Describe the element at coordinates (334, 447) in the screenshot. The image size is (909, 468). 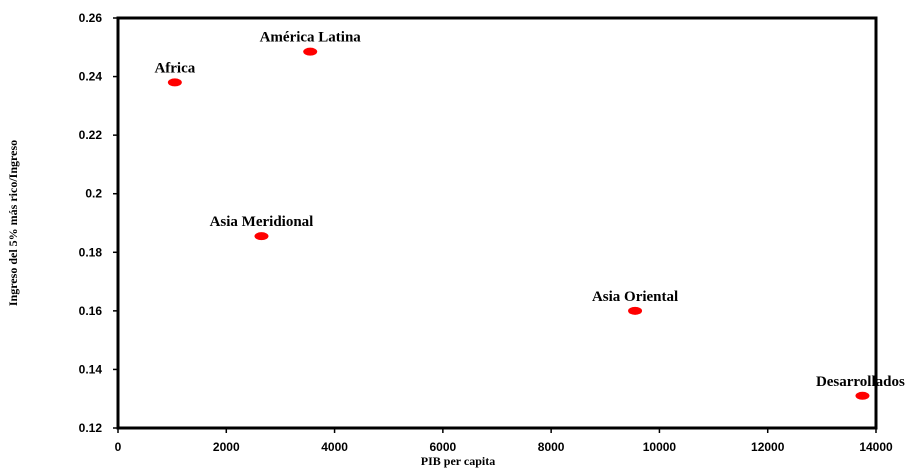
I see `x-tick-label: 4000` at that location.